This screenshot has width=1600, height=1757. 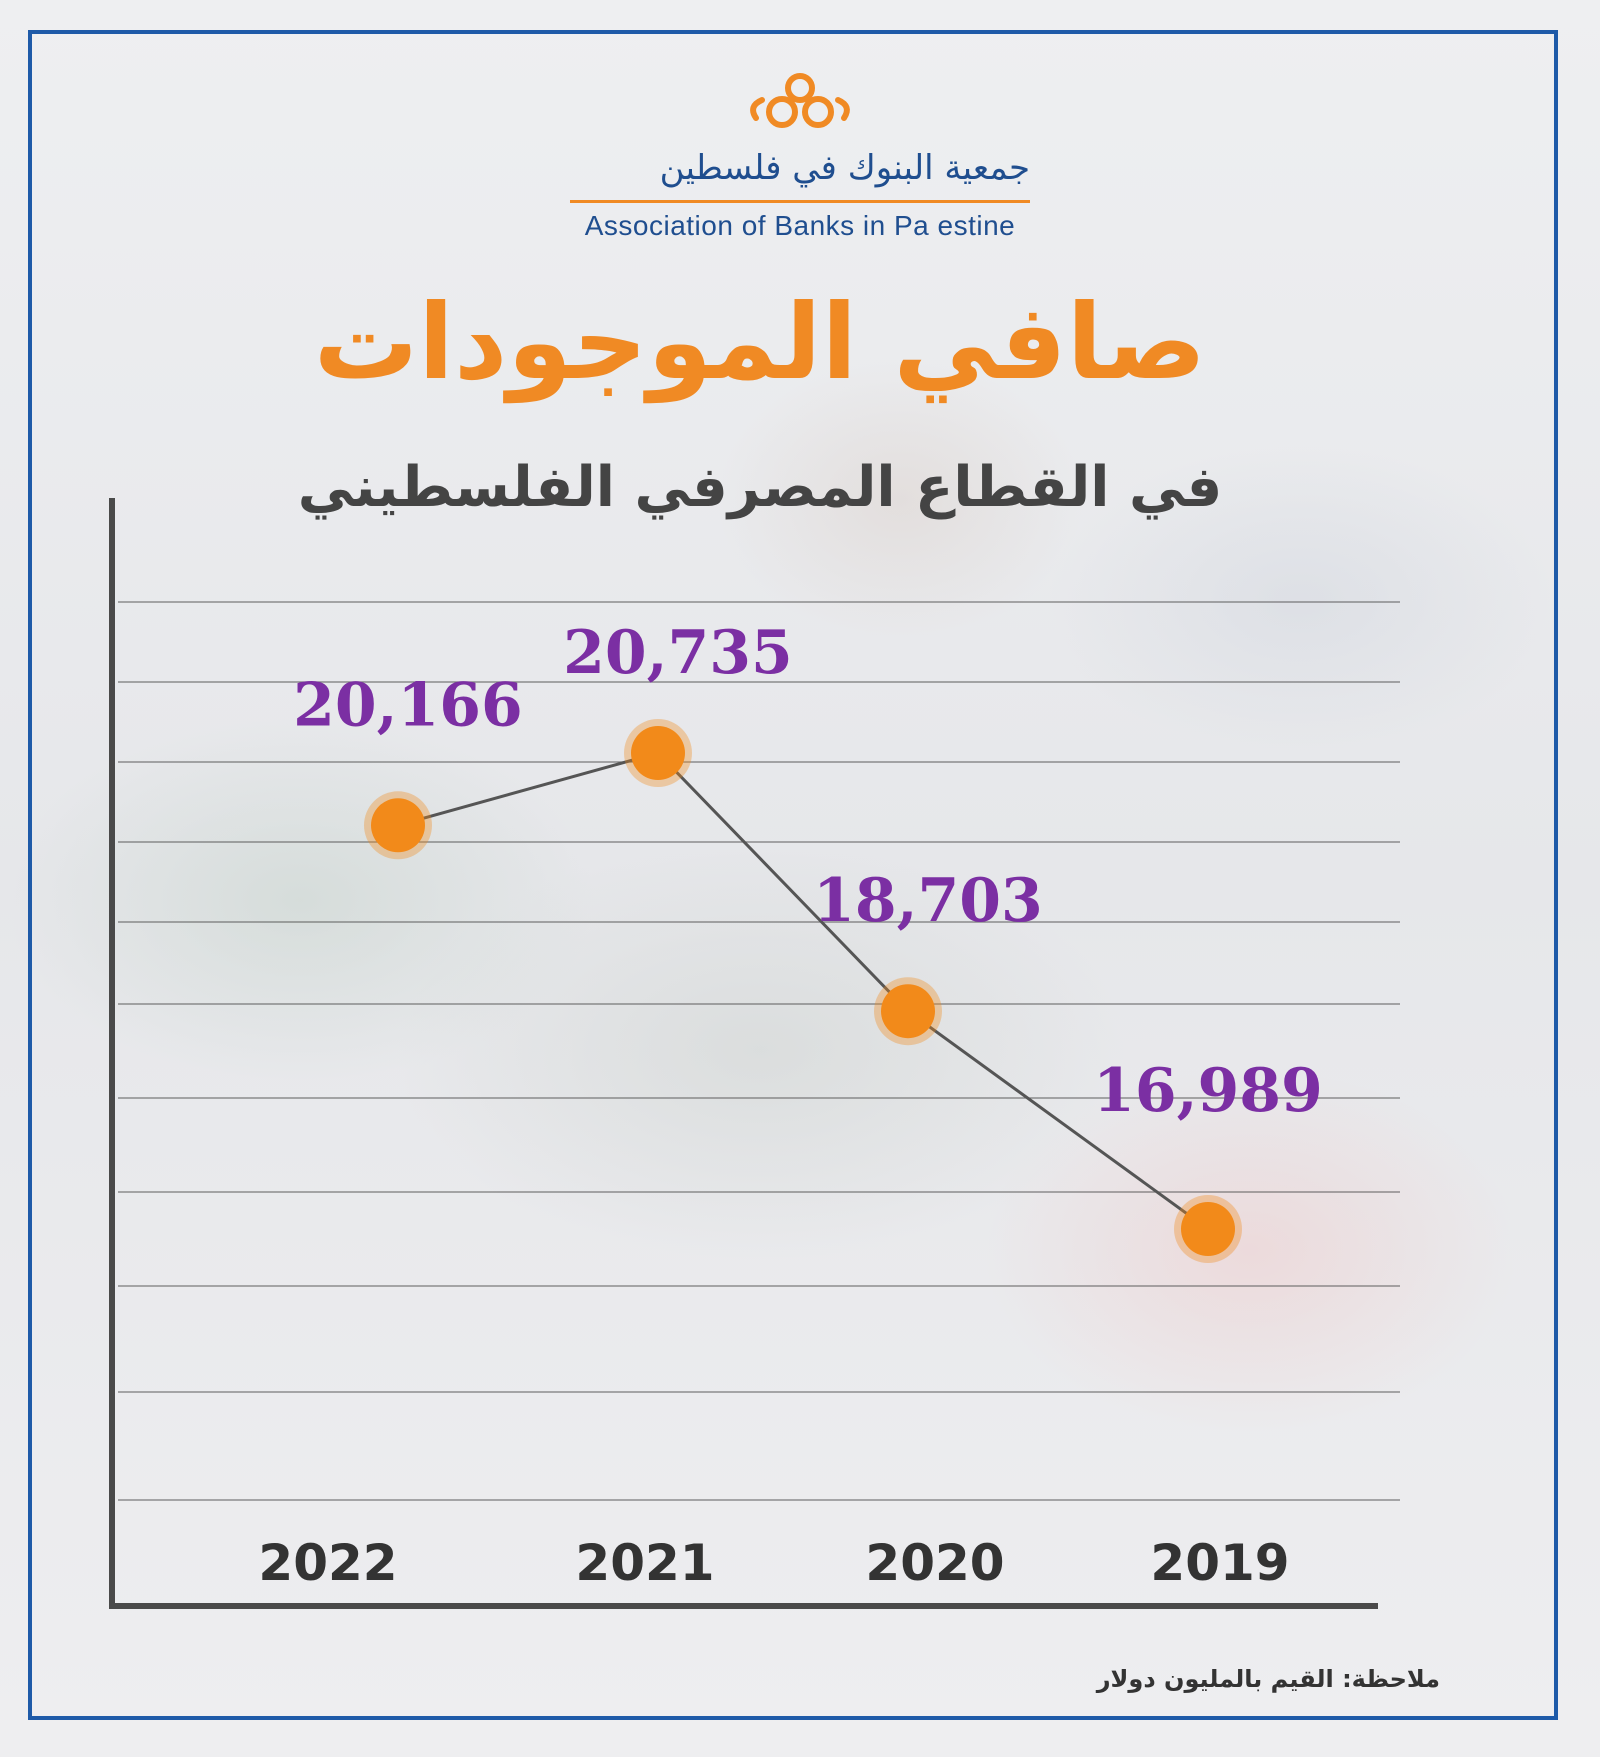 I want to click on series-line, so click(x=803, y=991).